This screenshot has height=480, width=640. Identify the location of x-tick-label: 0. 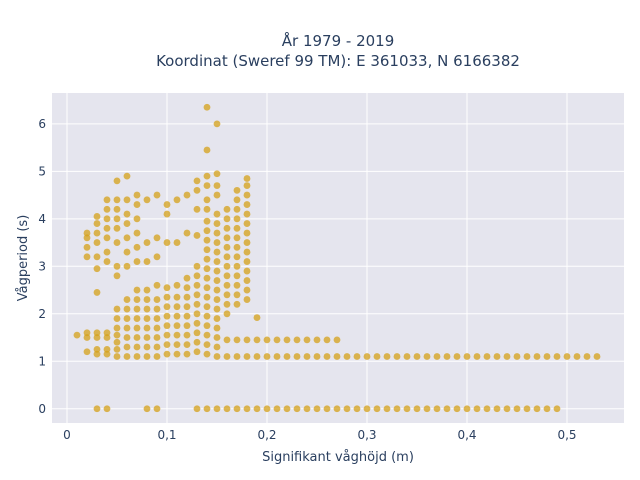
(67, 435).